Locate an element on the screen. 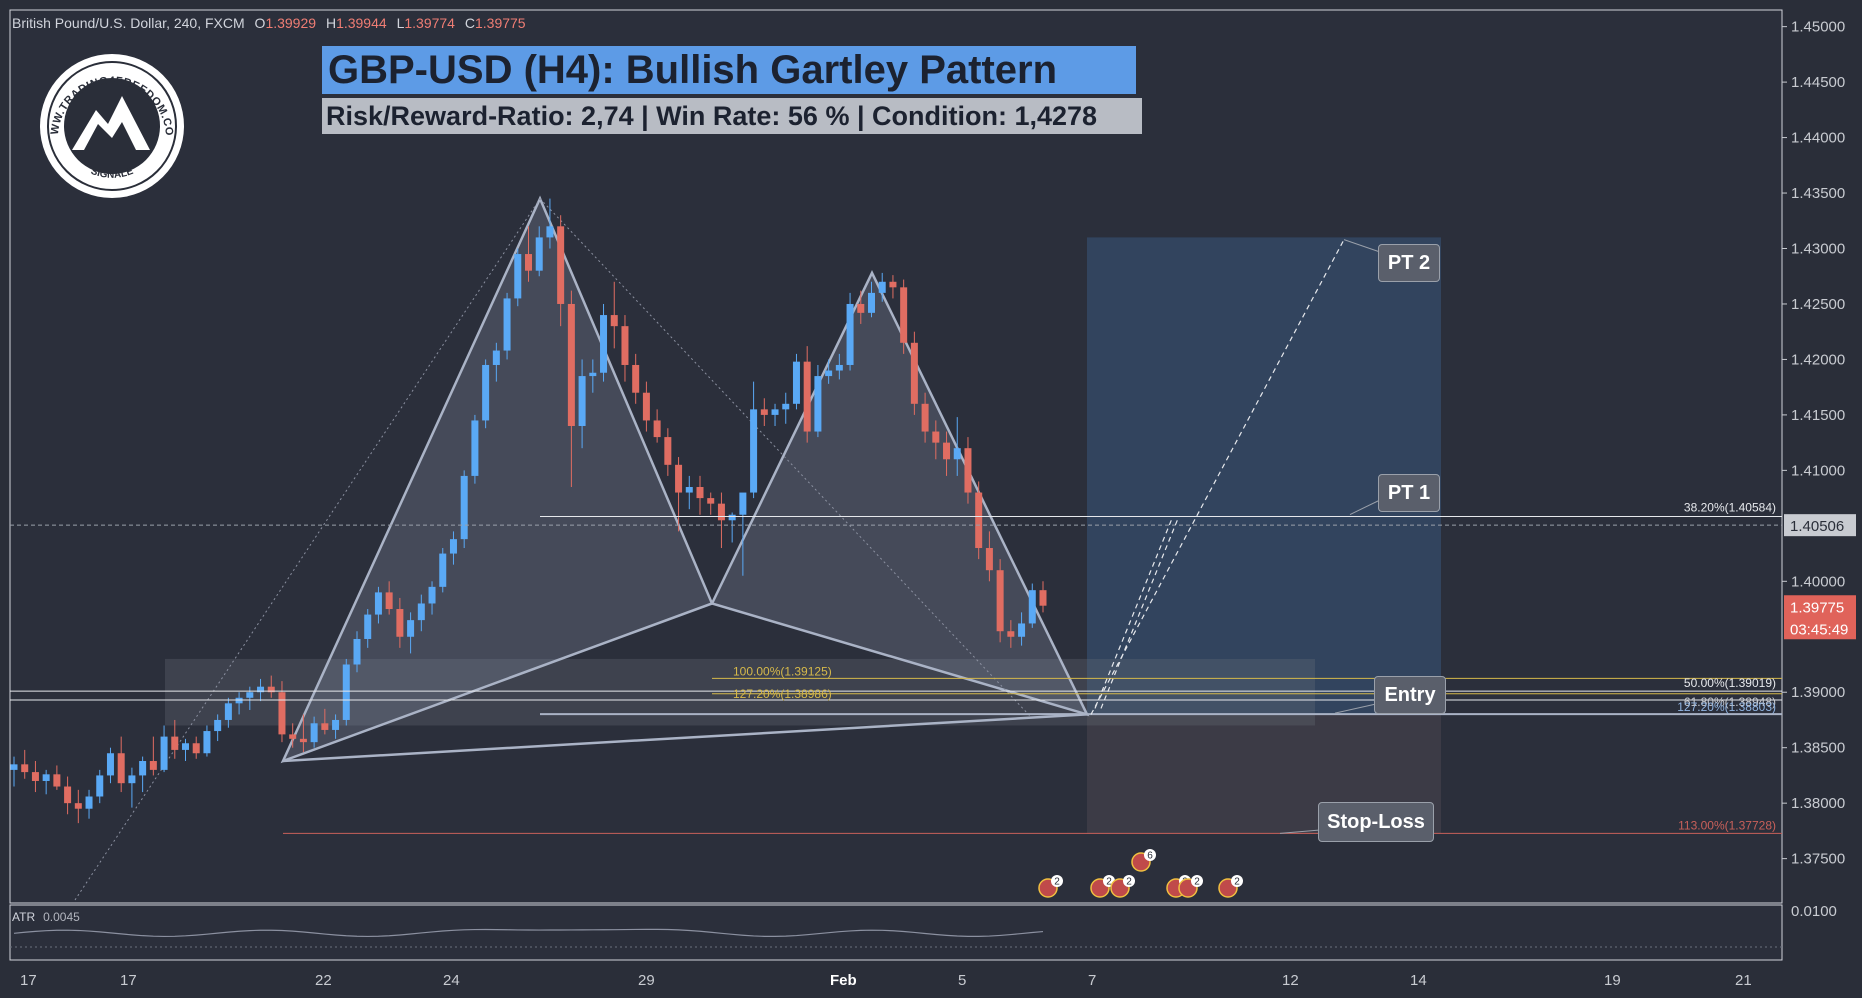  ohlc-c-label: C is located at coordinates (469, 23).